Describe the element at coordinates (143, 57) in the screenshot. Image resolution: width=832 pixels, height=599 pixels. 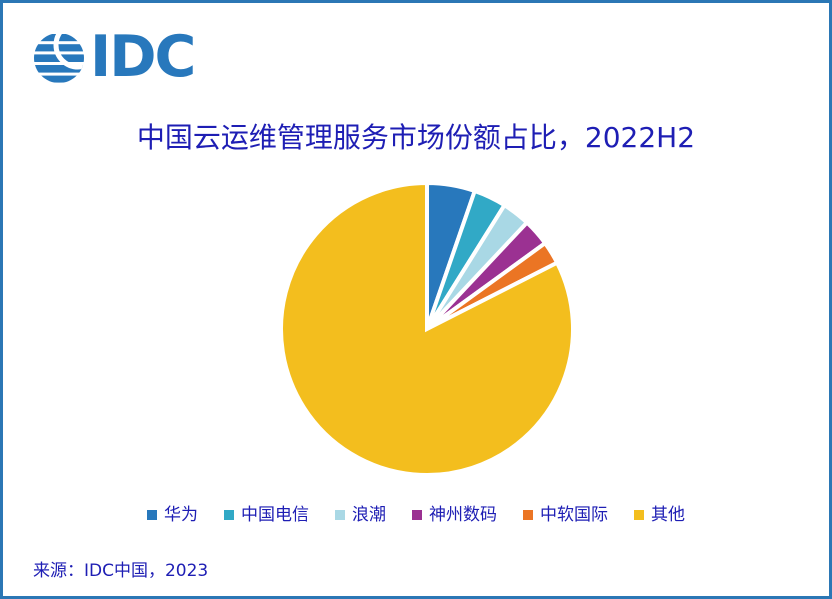
I see `idc-logo-text: IDC` at that location.